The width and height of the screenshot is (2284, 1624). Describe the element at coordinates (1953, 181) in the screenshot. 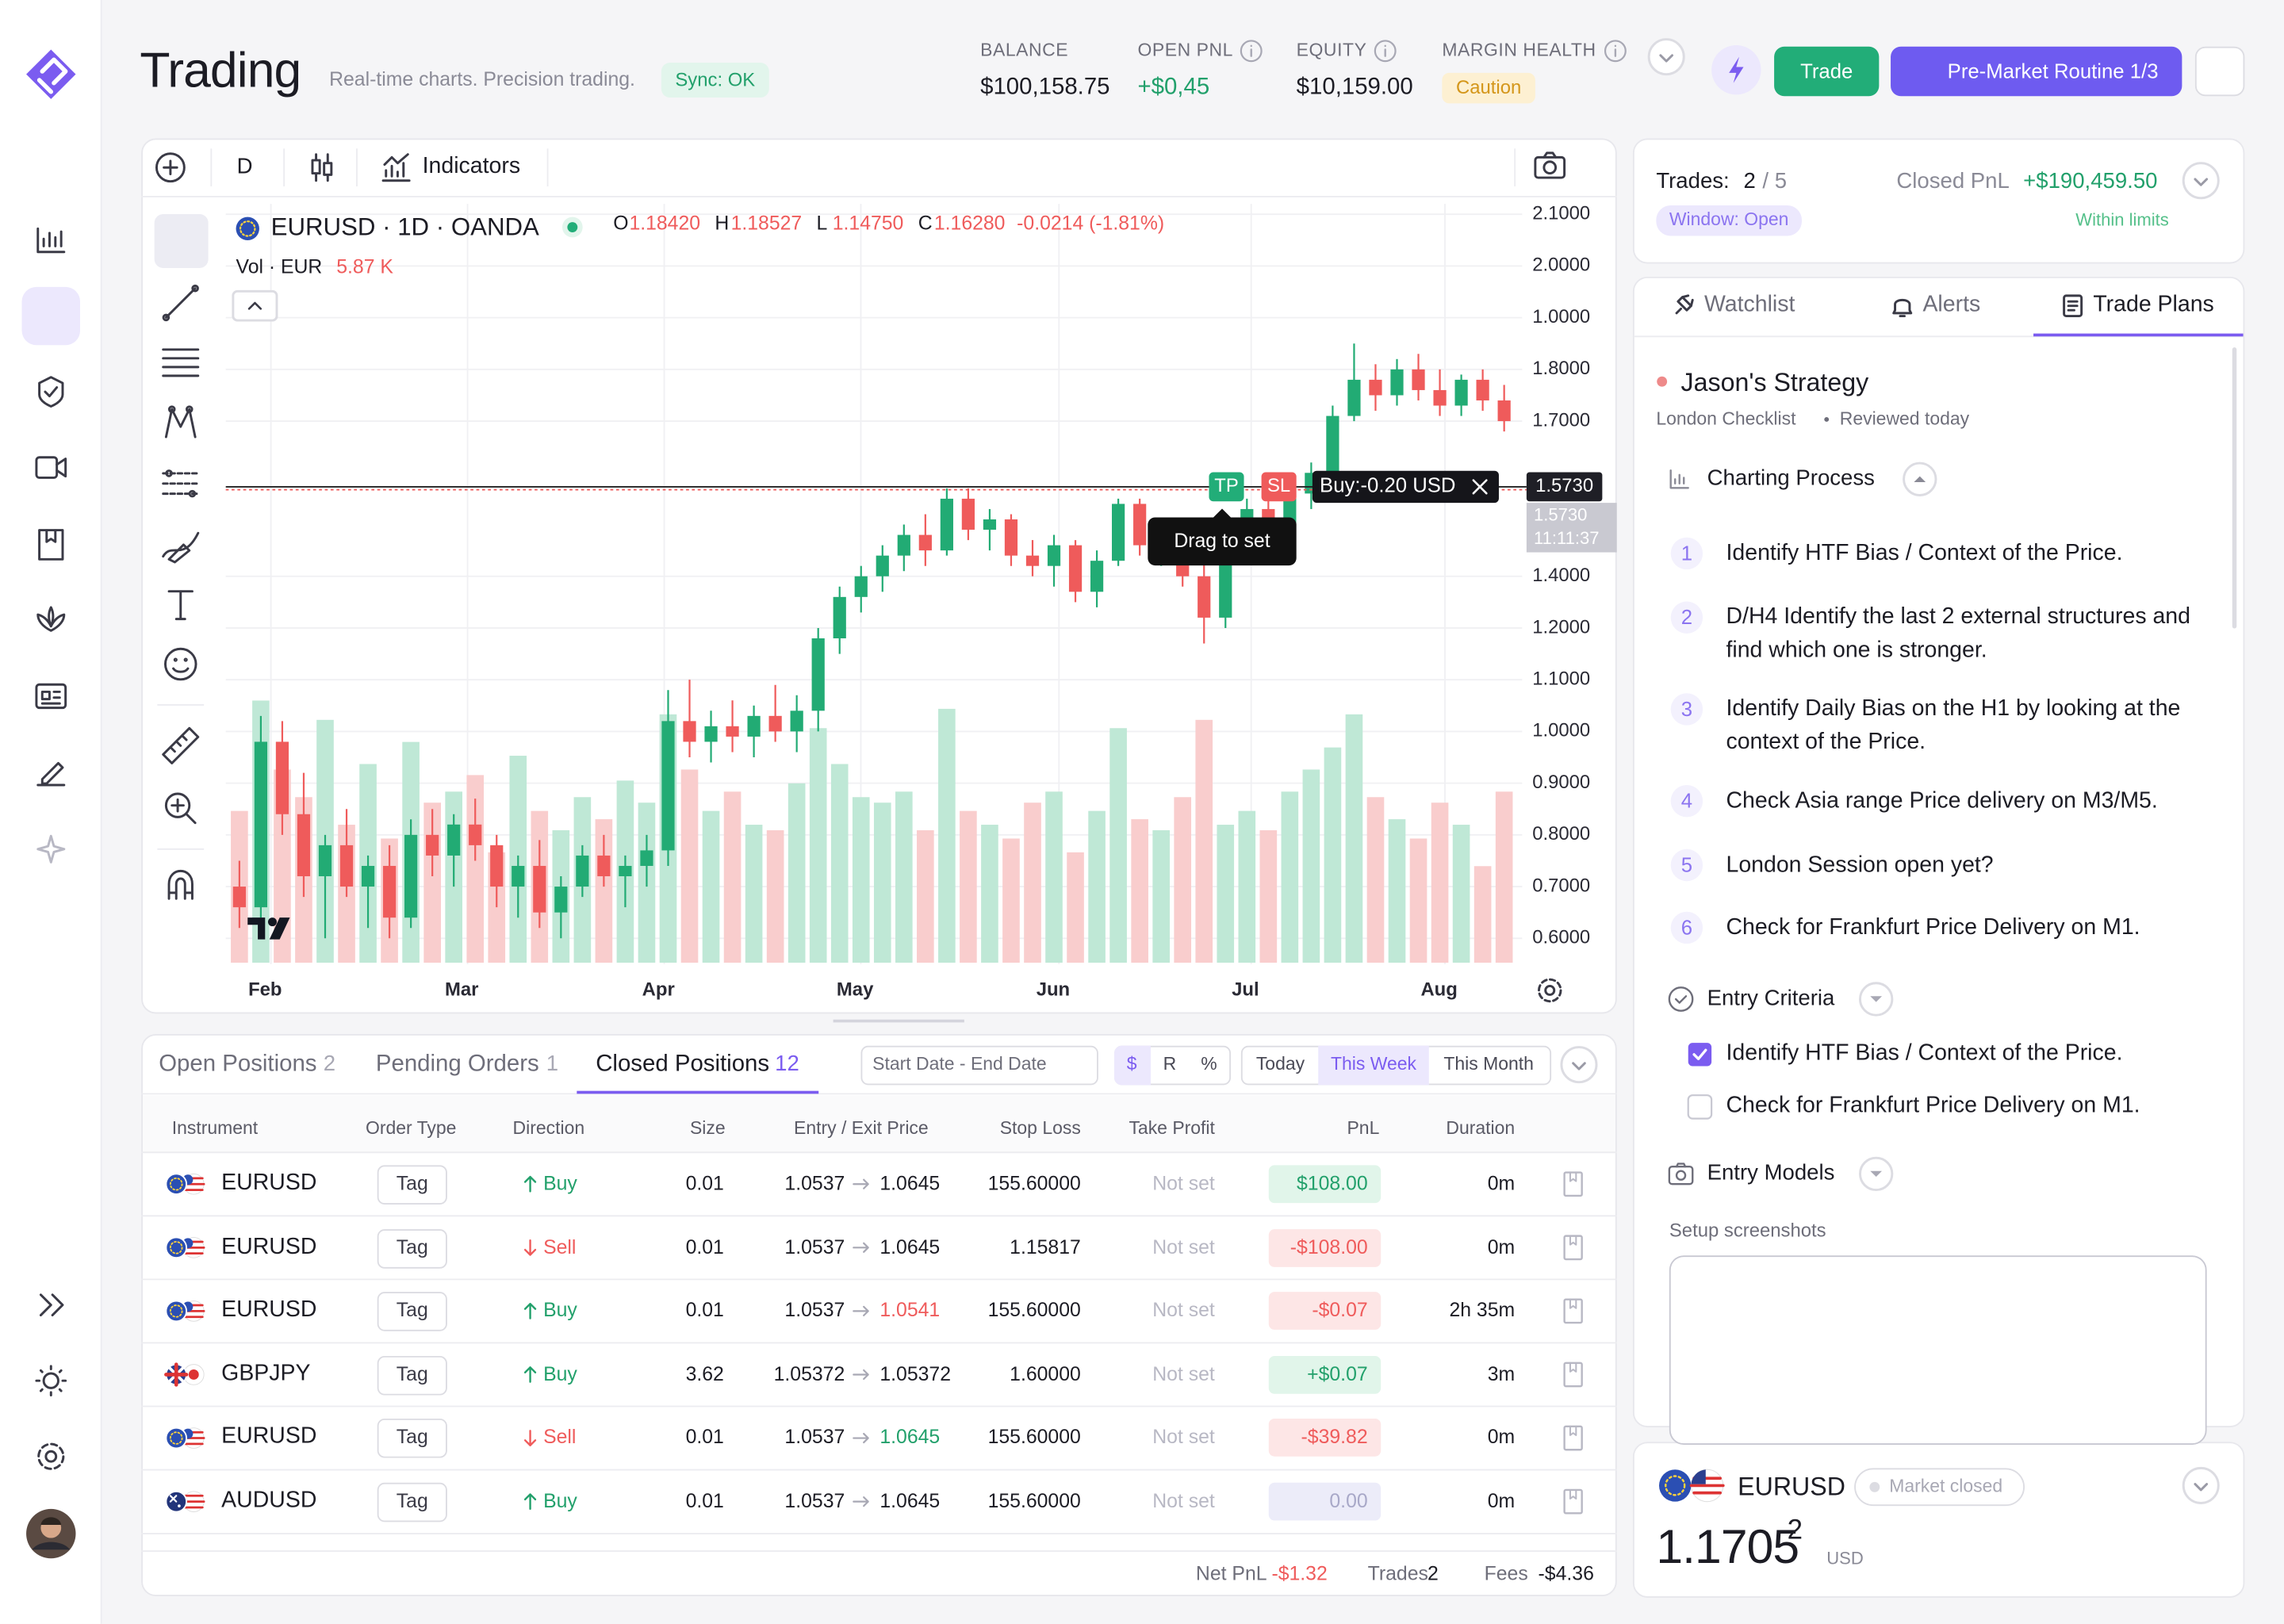

I see `closed-pnl-label: Closed PnL` at that location.